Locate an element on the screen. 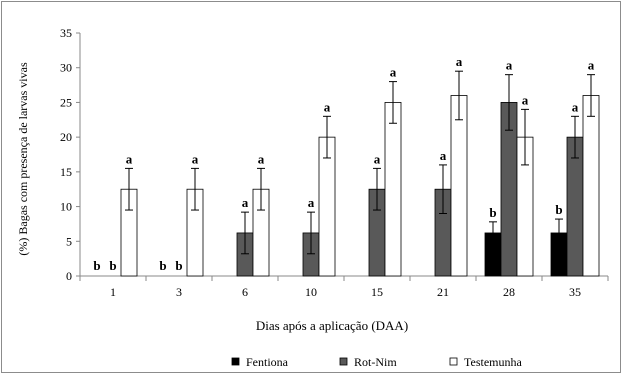  y-tick-label: 15 is located at coordinates (66, 172).